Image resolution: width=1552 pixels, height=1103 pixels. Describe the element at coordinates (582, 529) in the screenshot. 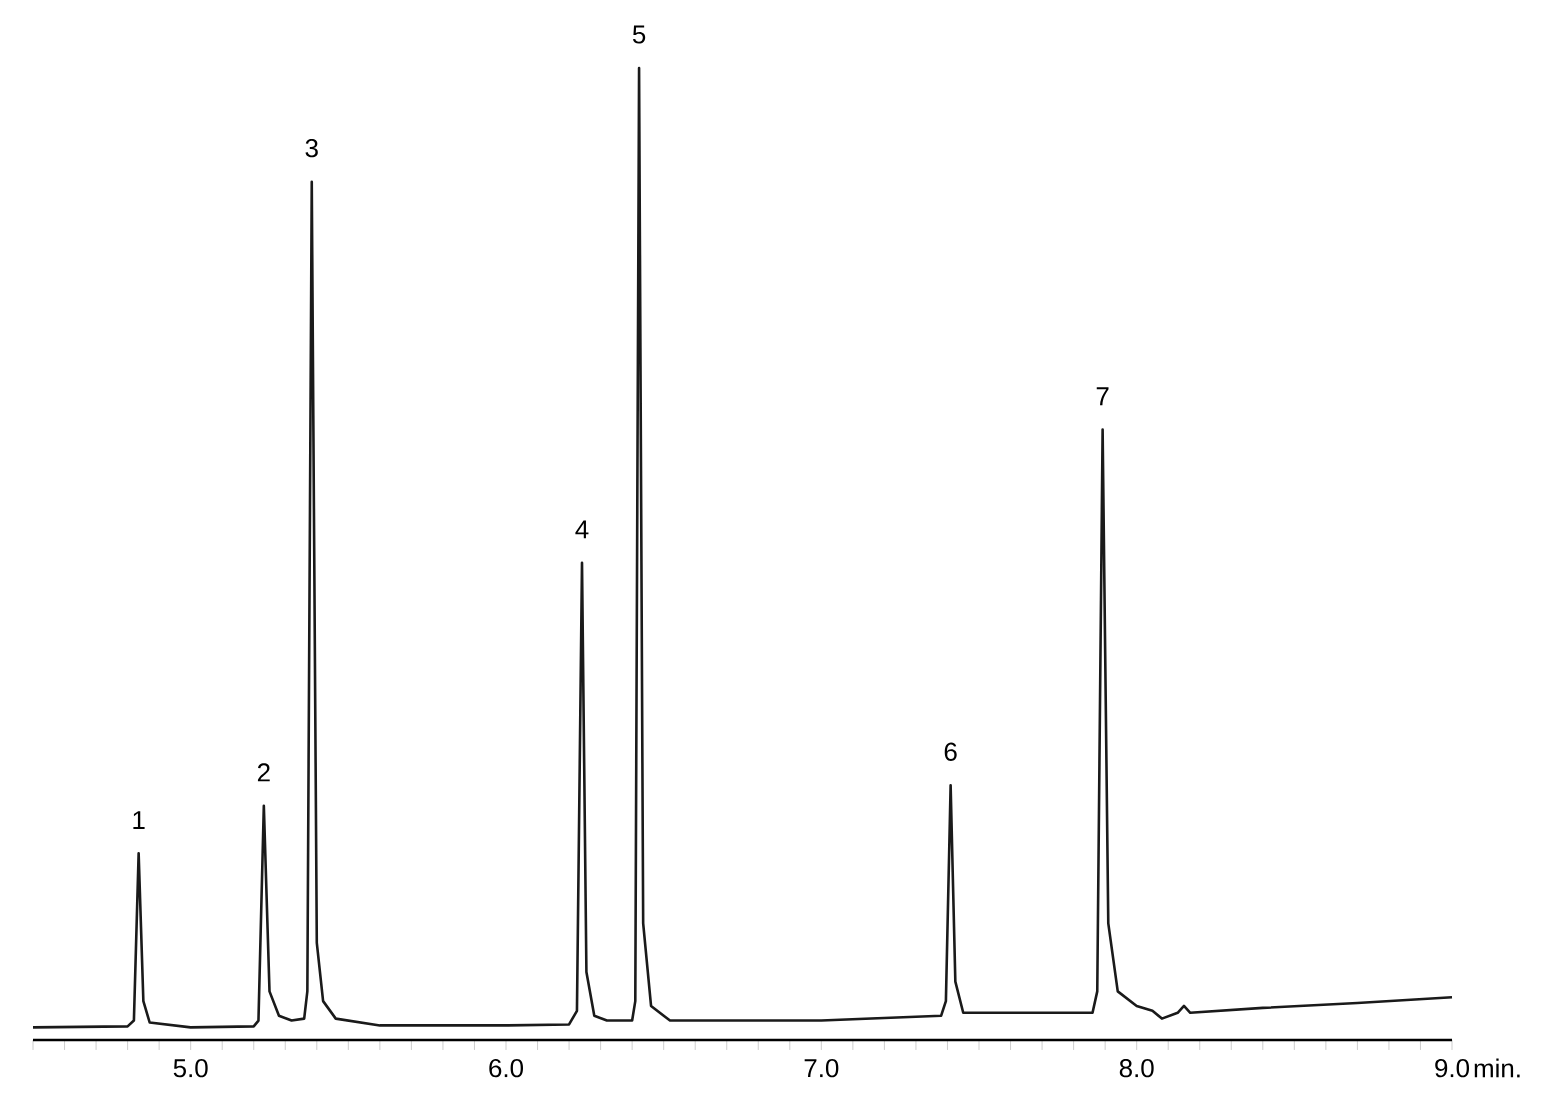

I see `annotation: 4` at that location.